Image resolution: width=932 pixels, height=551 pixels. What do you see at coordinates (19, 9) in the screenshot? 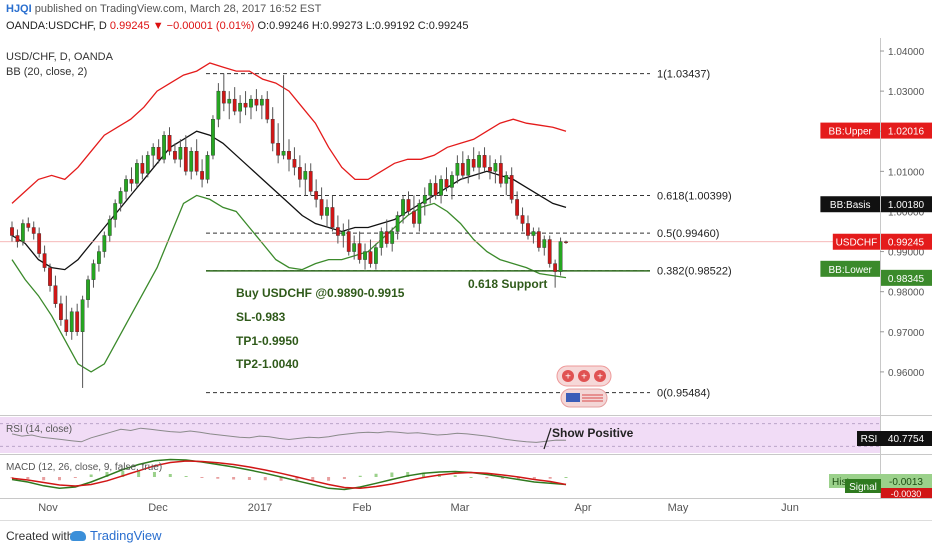
I see `author-name: HJQI` at bounding box center [19, 9].